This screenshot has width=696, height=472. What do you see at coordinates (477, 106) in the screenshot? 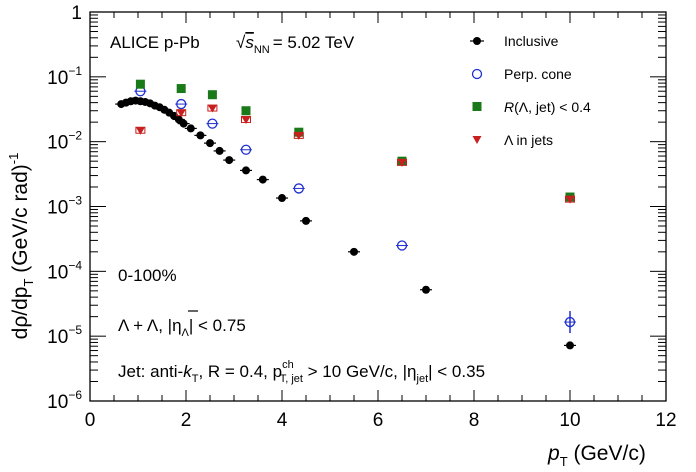
I see `legend-marker-r-jet` at bounding box center [477, 106].